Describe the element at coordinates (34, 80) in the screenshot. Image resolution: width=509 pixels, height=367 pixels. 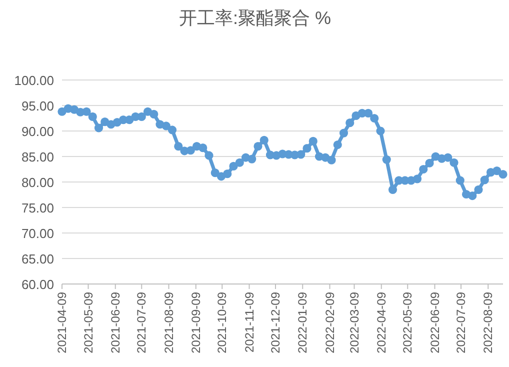
I see `y-tick-label: 100.00` at that location.